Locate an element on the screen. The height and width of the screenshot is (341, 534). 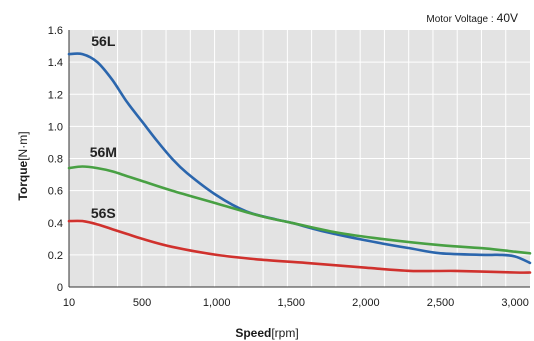
y-axis-label-main: Torque is located at coordinates (23, 180).